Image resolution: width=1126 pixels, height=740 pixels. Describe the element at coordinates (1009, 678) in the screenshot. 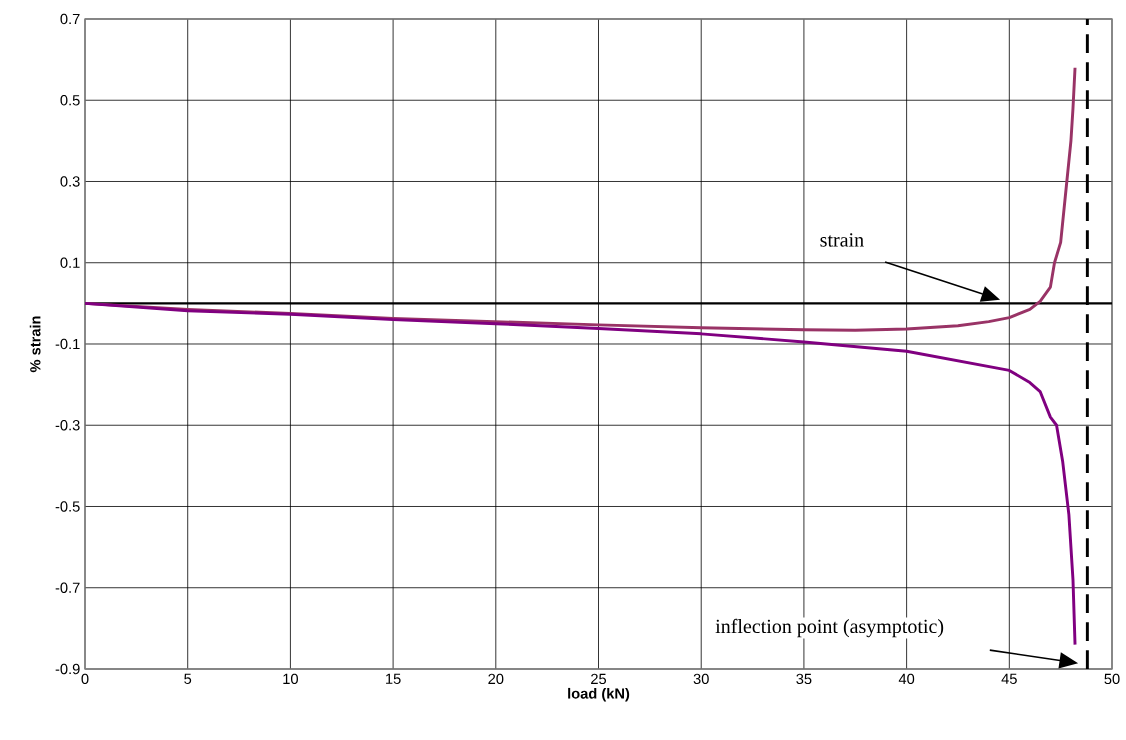

I see `x-tick-label: 45` at that location.